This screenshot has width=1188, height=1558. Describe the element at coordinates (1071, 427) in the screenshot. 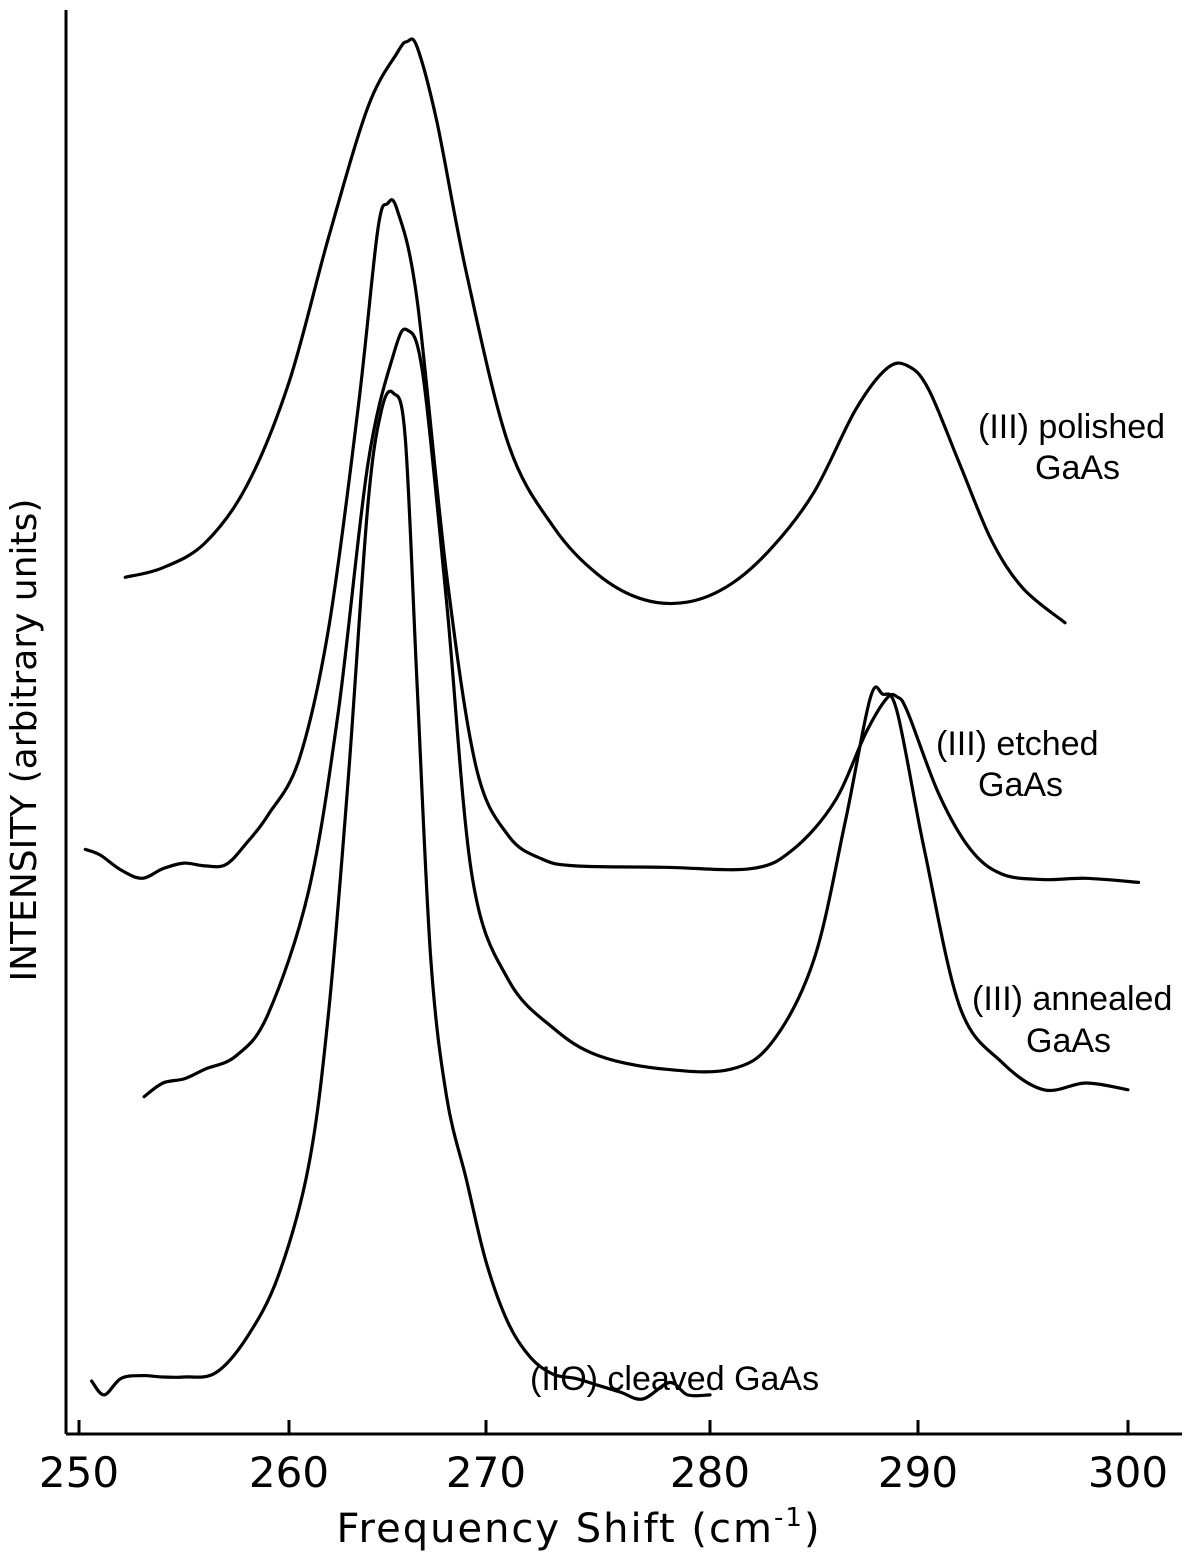

I see `series-label-polished: (III) polished` at that location.